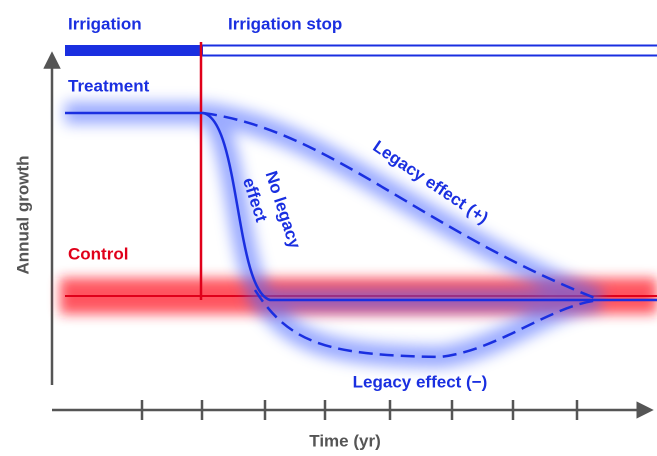 Image resolution: width=657 pixels, height=456 pixels. Describe the element at coordinates (98, 253) in the screenshot. I see `control-label: Control` at that location.